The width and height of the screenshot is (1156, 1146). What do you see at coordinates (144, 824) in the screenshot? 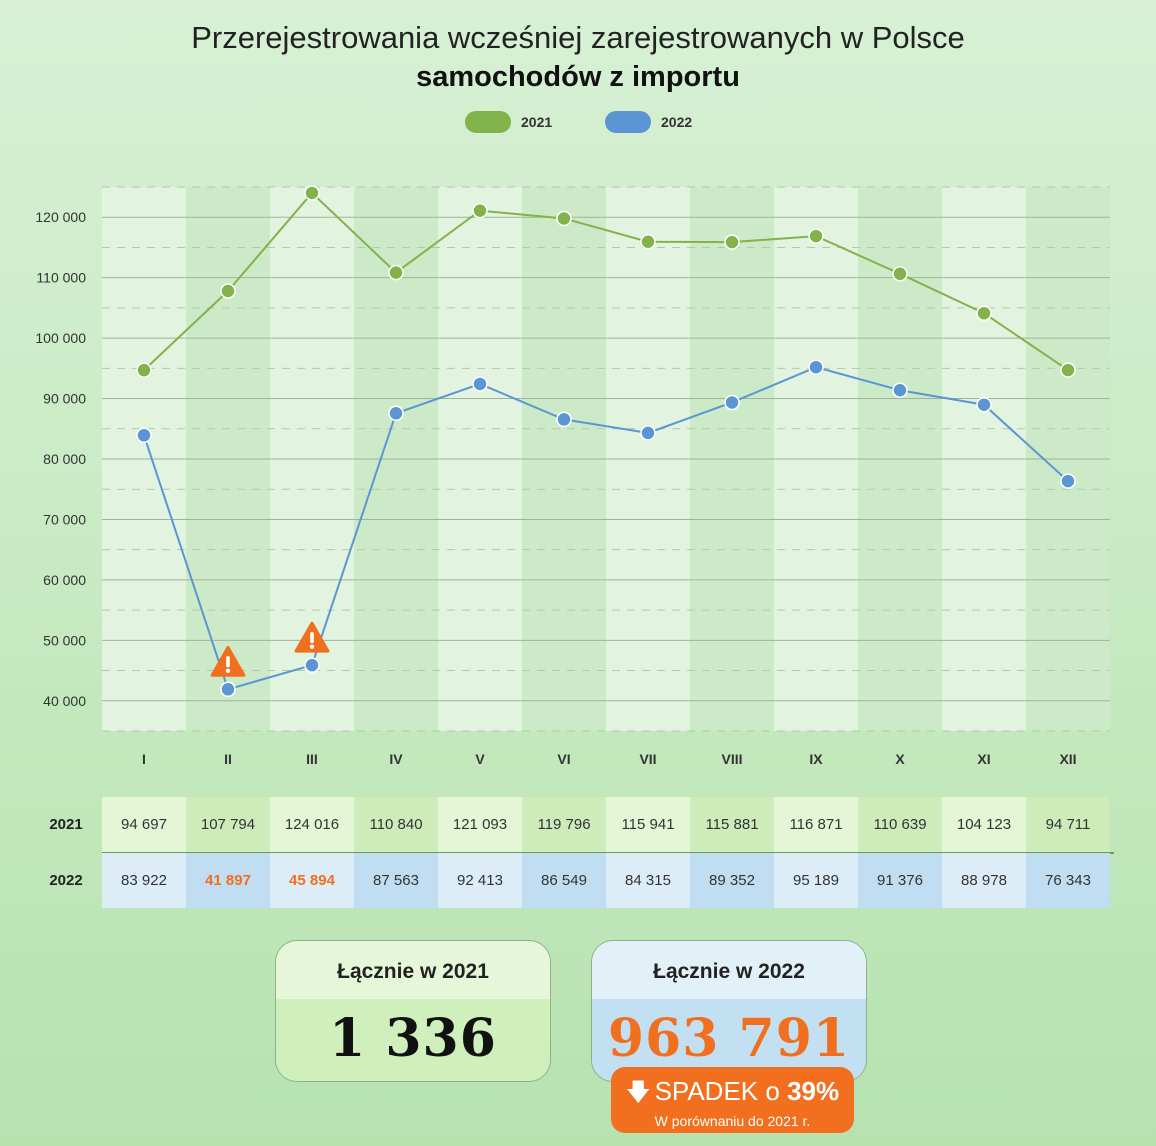
I see `table-cell: 94 697` at bounding box center [144, 824].